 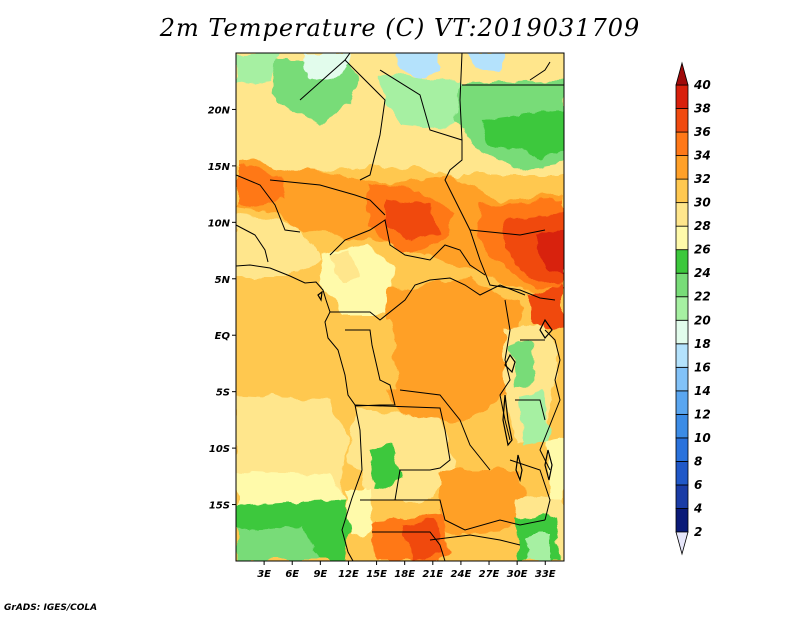 I want to click on grads-credit: GrADS: IGES/COLA, so click(x=51, y=608).